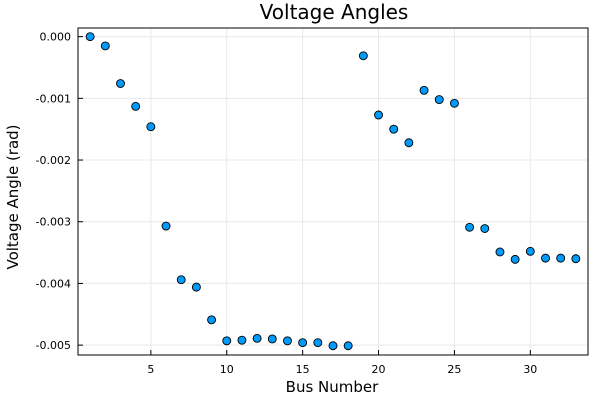 This screenshot has height=400, width=600. Describe the element at coordinates (454, 369) in the screenshot. I see `x-tick-label: 25` at that location.